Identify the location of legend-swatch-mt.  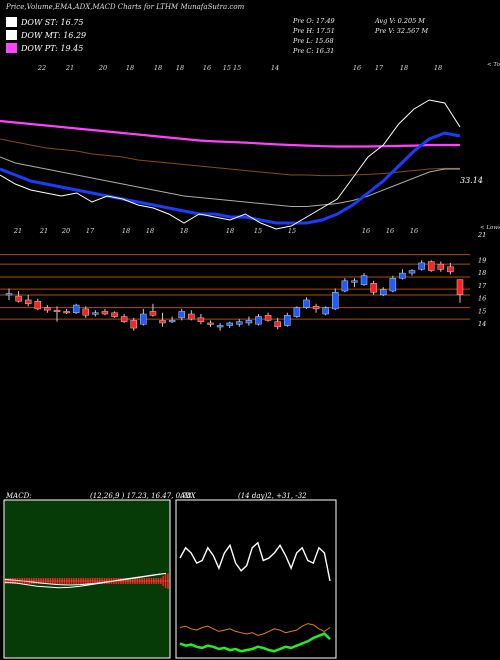
(11, 35).